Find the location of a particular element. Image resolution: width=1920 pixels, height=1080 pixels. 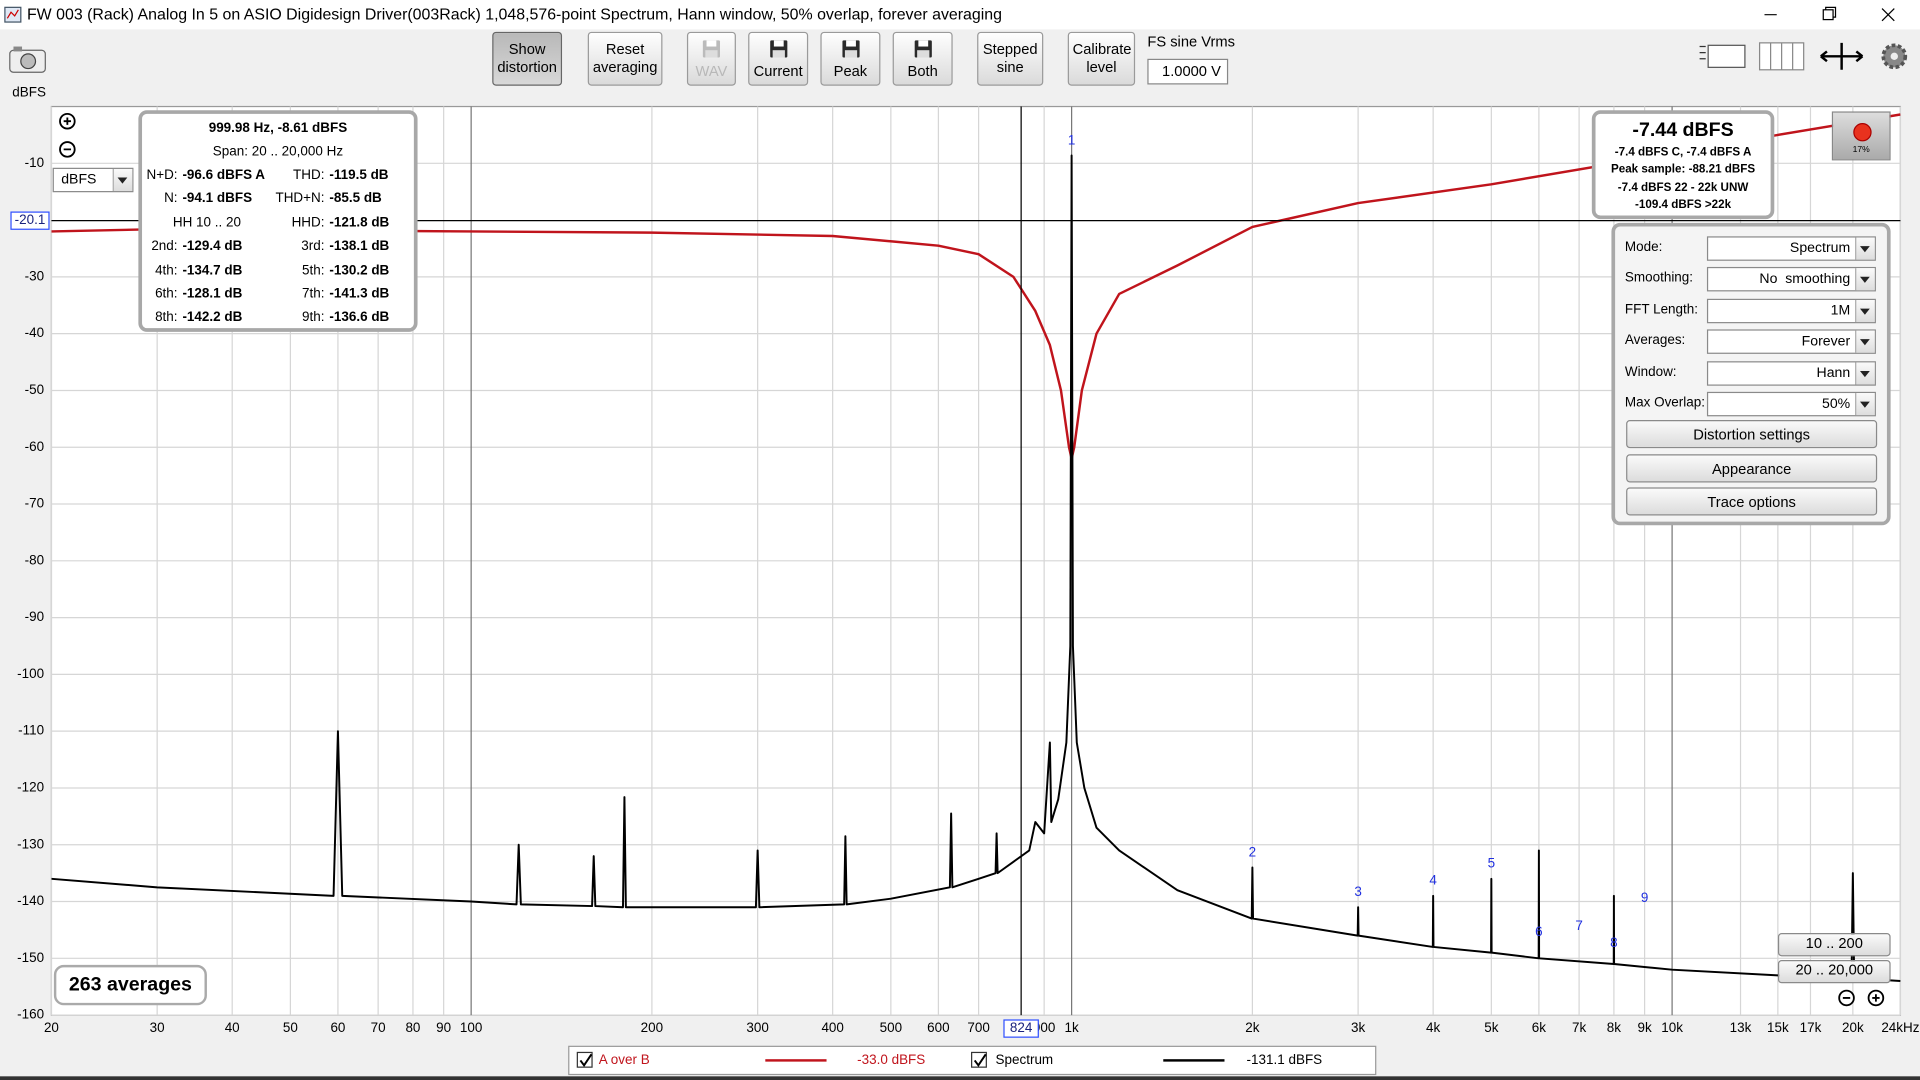

control-dropdown: No smoothing is located at coordinates (1791, 279).